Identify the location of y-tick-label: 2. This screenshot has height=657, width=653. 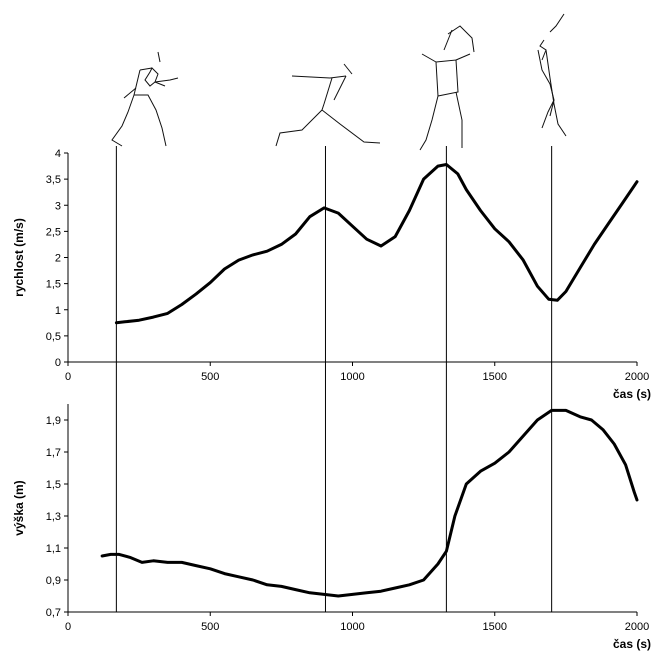
(58, 259).